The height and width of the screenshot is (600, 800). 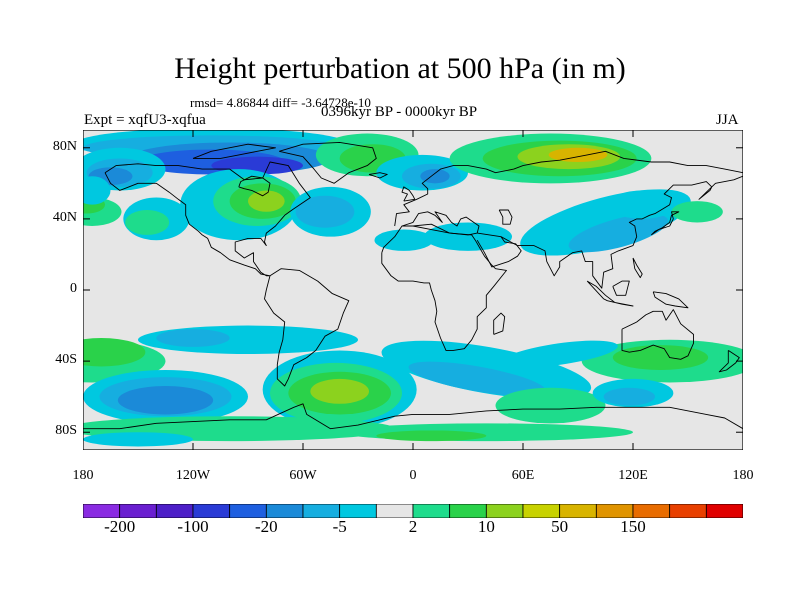 I want to click on lat-tick-label: 40N, so click(x=64, y=217).